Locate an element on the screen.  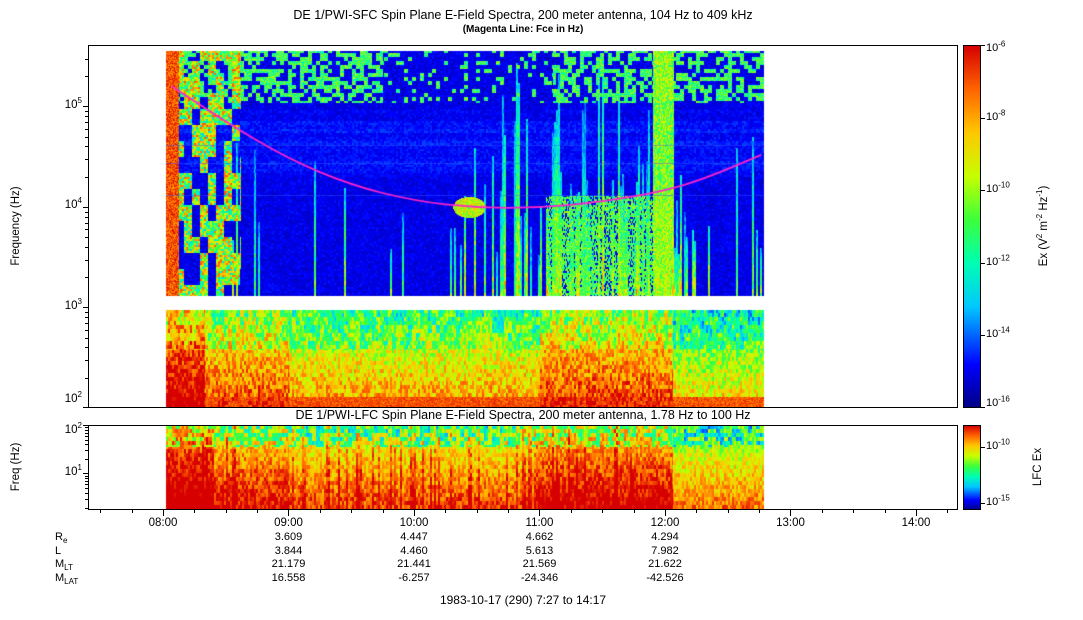
sfc-colorbar-tick-label: 10⁻¹⁶ is located at coordinates (998, 401).